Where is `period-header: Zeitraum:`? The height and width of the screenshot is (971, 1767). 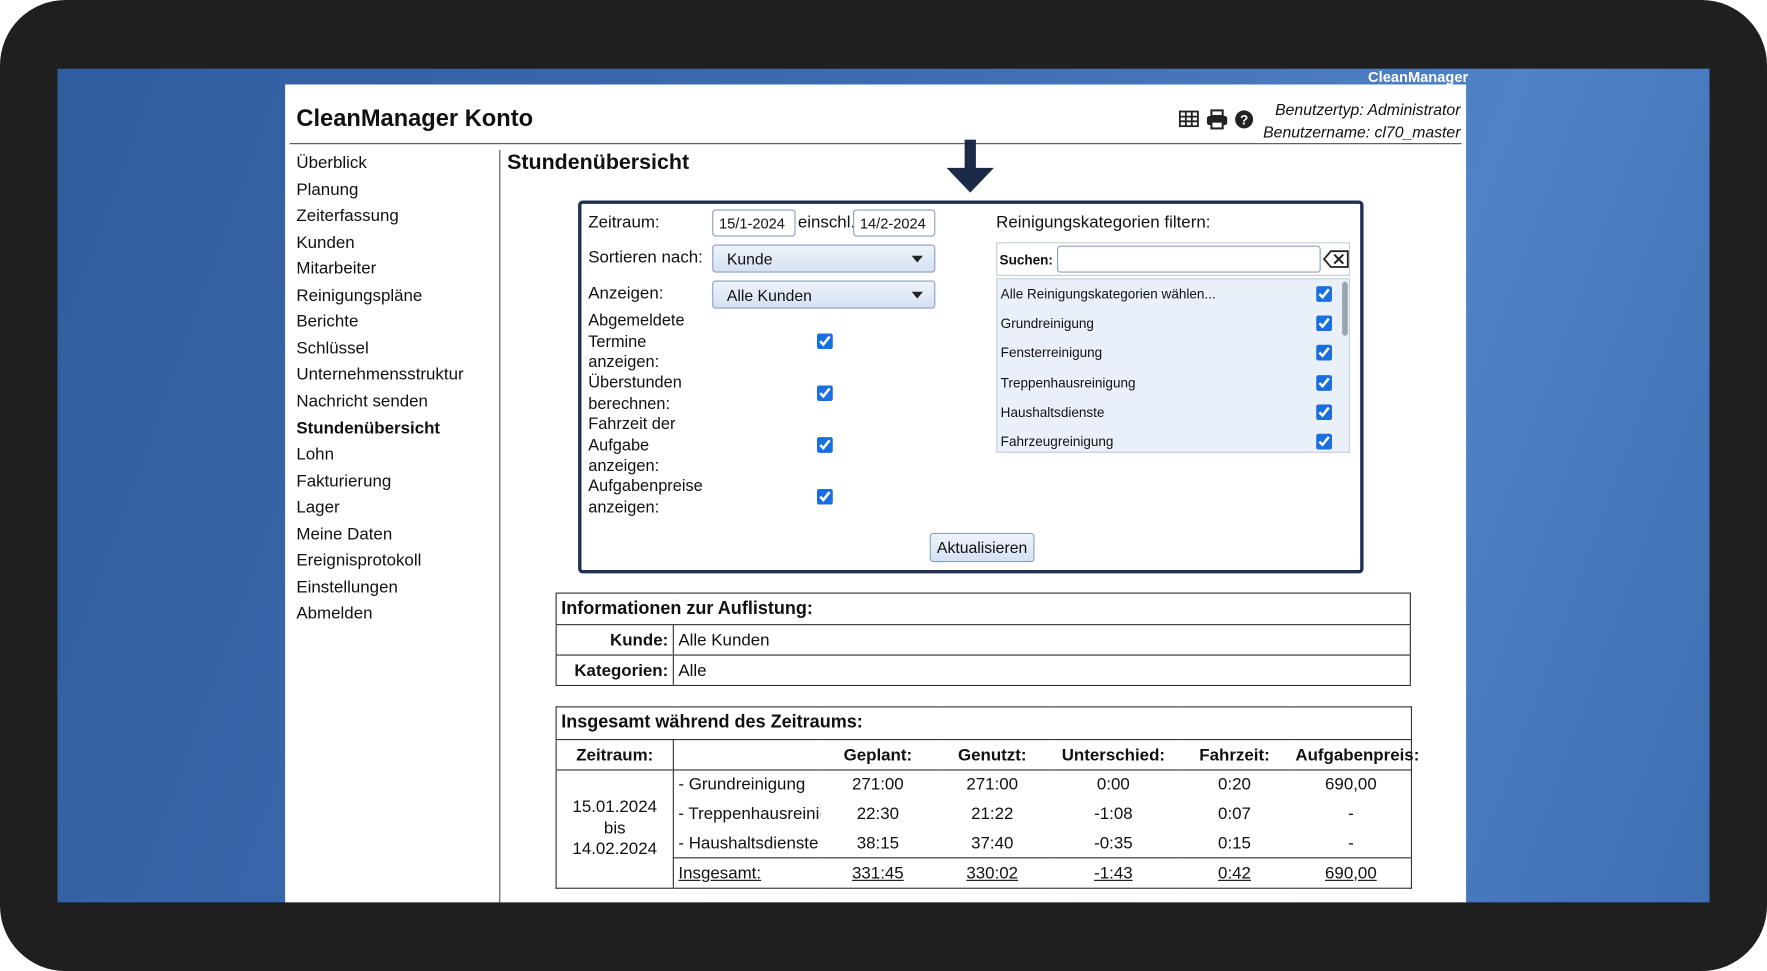
period-header: Zeitraum: is located at coordinates (615, 754).